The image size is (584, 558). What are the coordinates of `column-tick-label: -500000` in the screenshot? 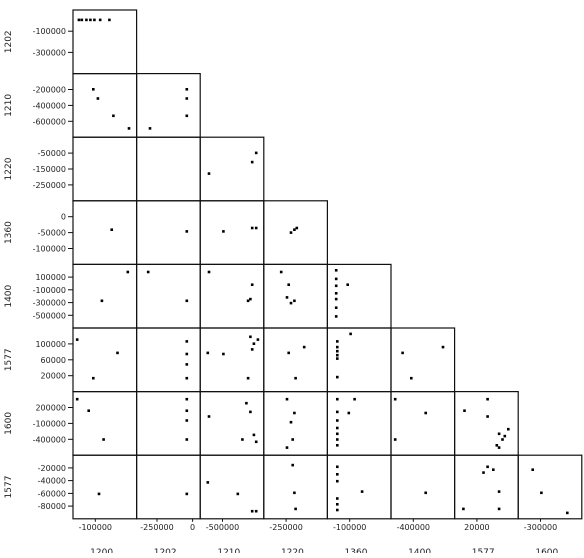 It's located at (222, 527).